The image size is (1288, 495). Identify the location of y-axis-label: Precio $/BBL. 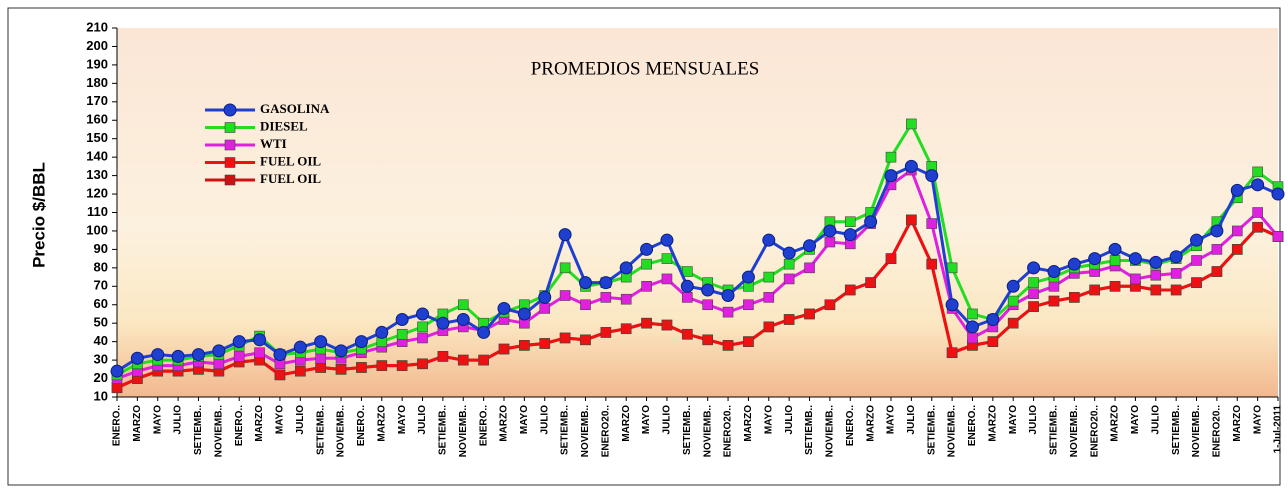
(38, 215).